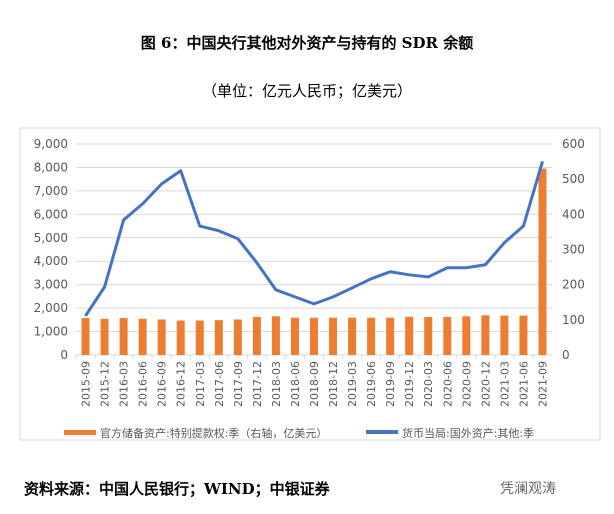 The height and width of the screenshot is (514, 614). Describe the element at coordinates (307, 43) in the screenshot. I see `chart-title: 图 6：中国央行其他对外资产与持有的 SDR 余额` at that location.